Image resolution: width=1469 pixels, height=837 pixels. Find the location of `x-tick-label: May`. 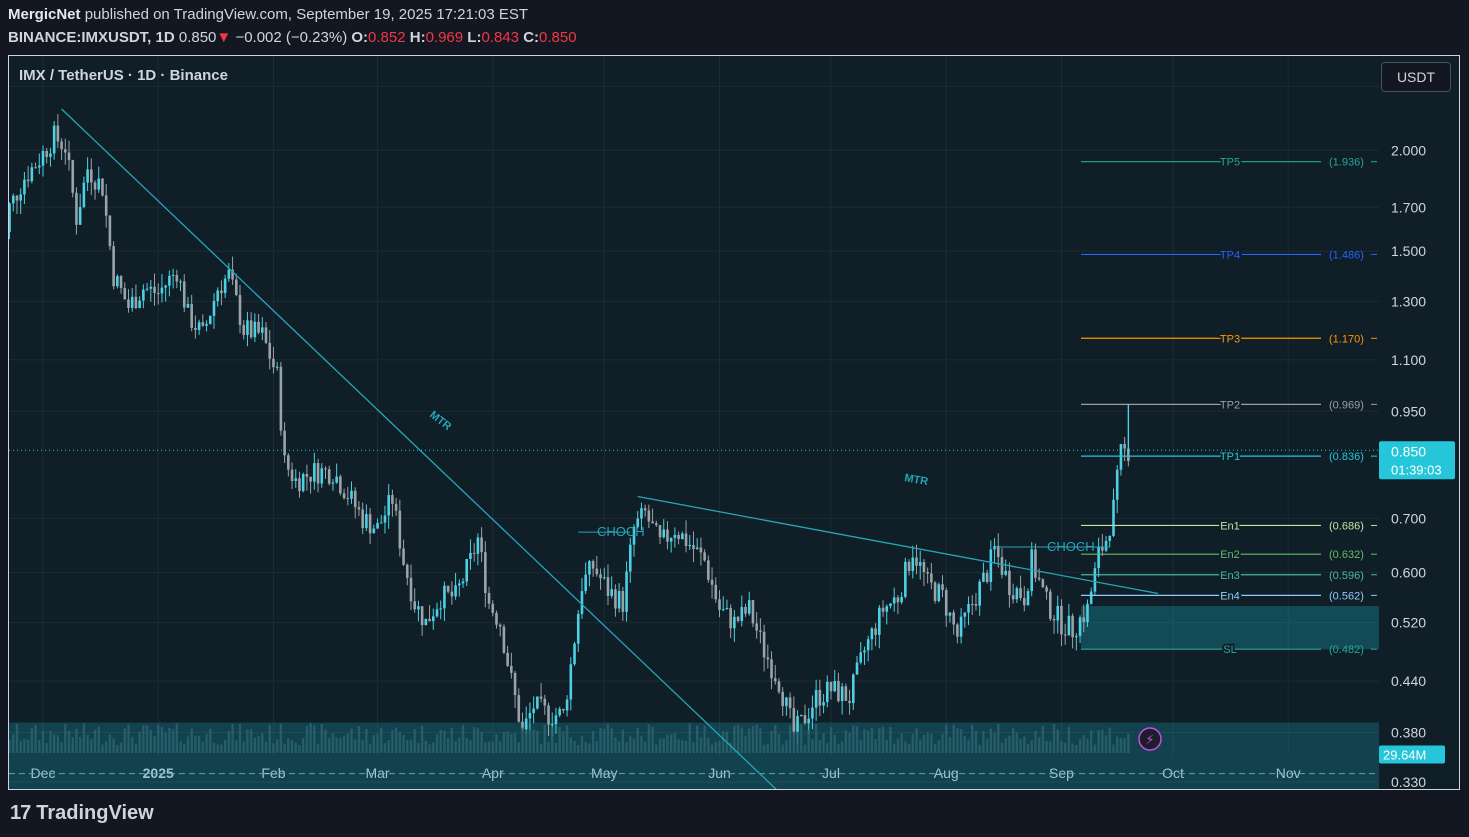

x-tick-label: May is located at coordinates (604, 773).